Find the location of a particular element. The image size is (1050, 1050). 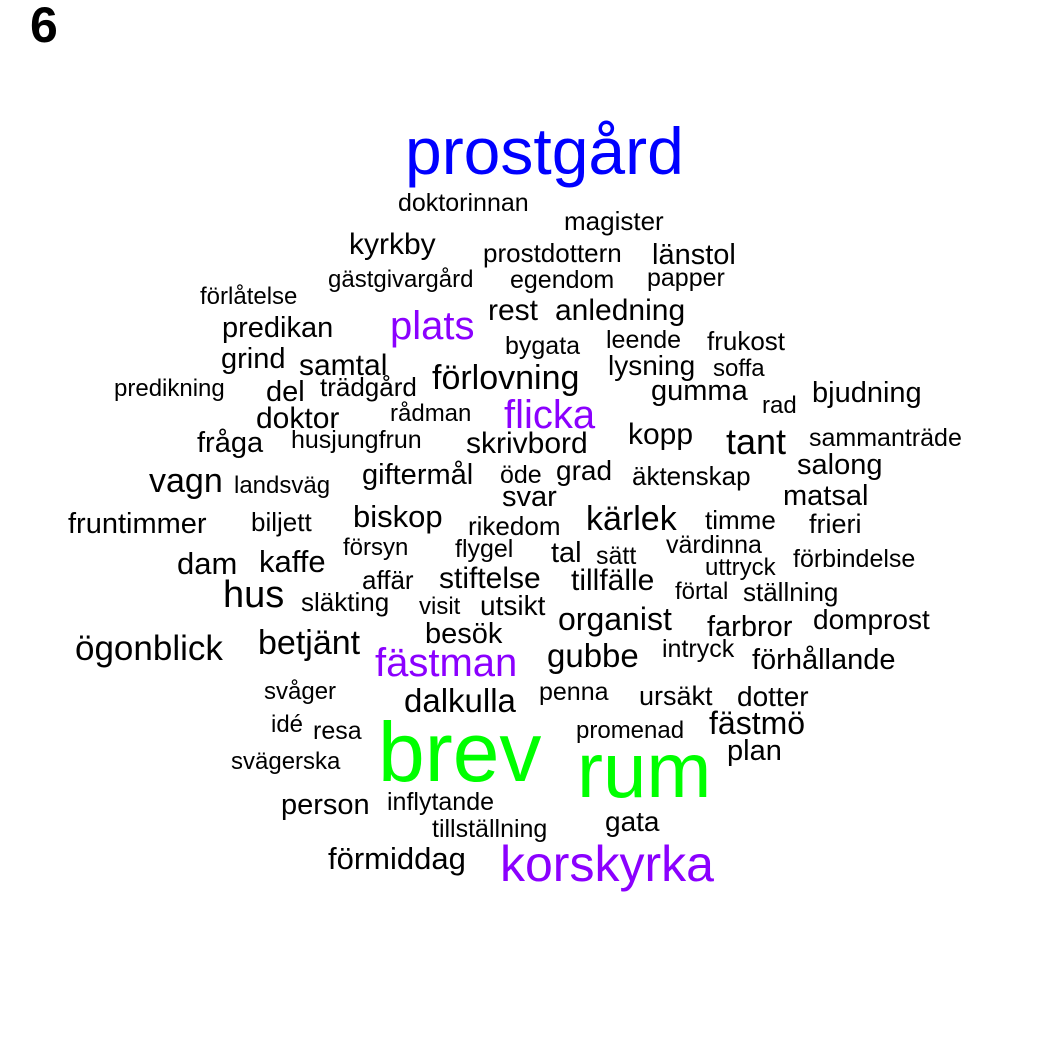

word-40: giftermål is located at coordinates (418, 475).